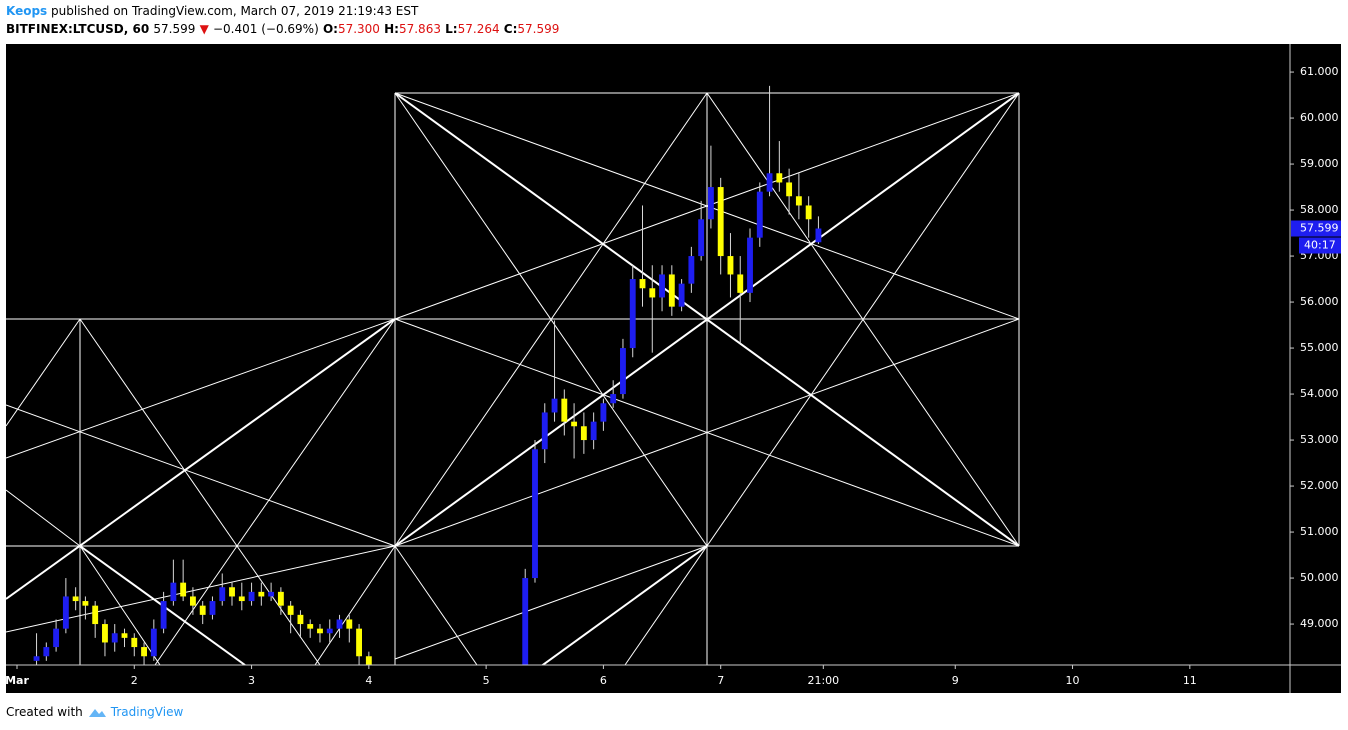 Image resolution: width=1348 pixels, height=730 pixels. What do you see at coordinates (1319, 577) in the screenshot?
I see `y-tick-label: 50.000` at bounding box center [1319, 577].